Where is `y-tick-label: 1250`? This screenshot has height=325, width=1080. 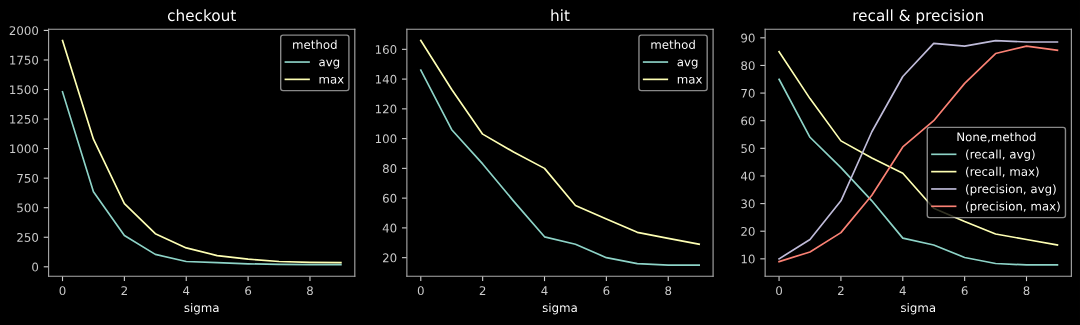
y-tick-label: 1250 is located at coordinates (24, 119).